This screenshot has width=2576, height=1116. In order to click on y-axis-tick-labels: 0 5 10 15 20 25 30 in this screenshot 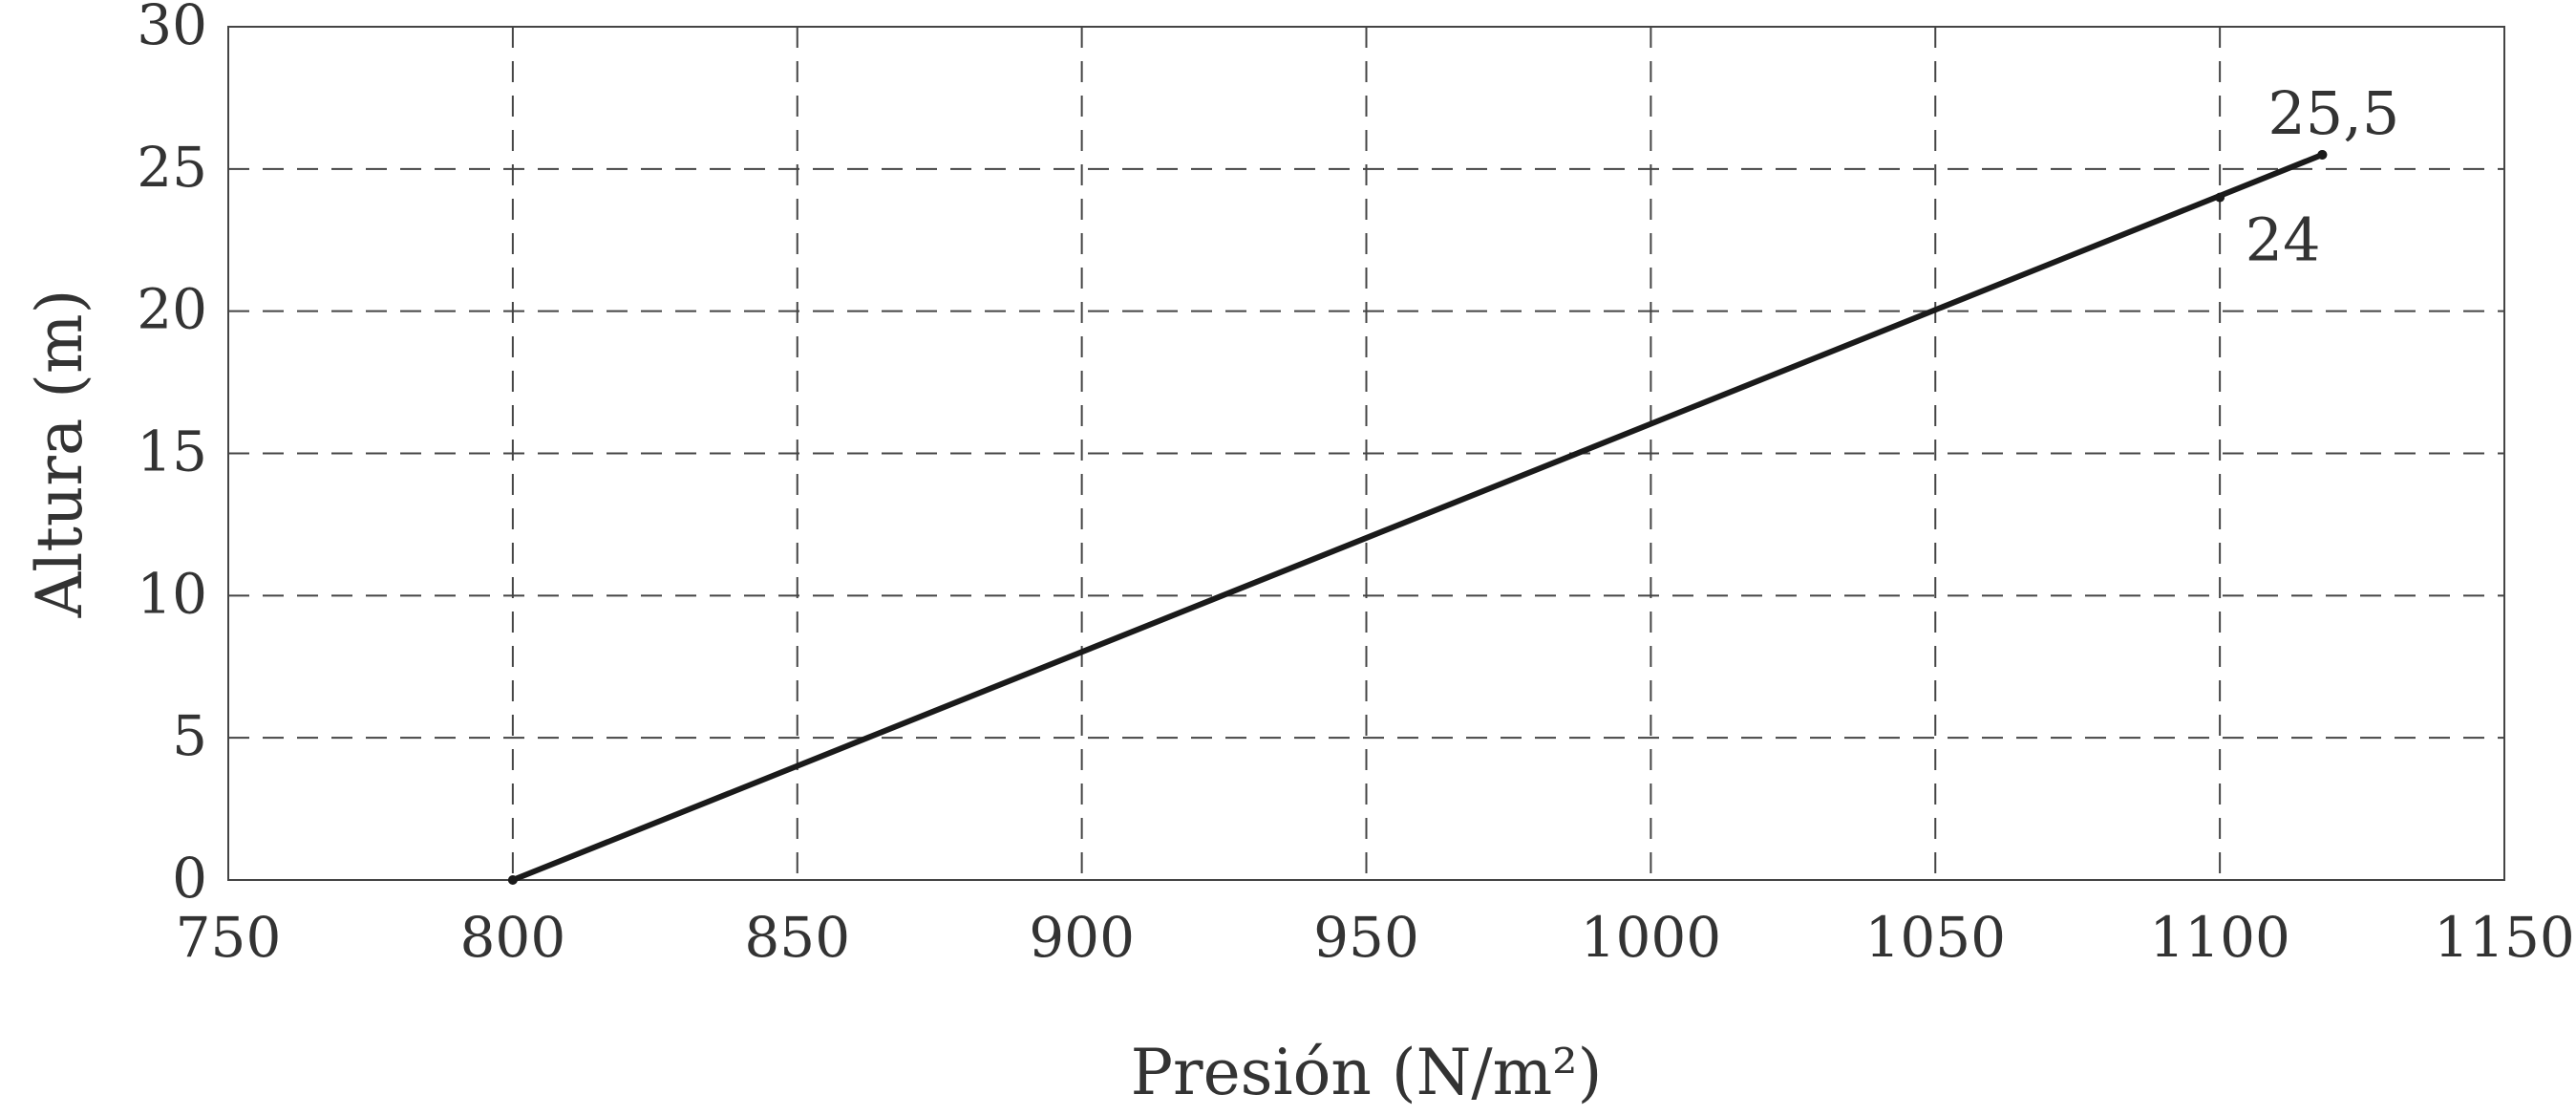, I will do `click(172, 456)`.